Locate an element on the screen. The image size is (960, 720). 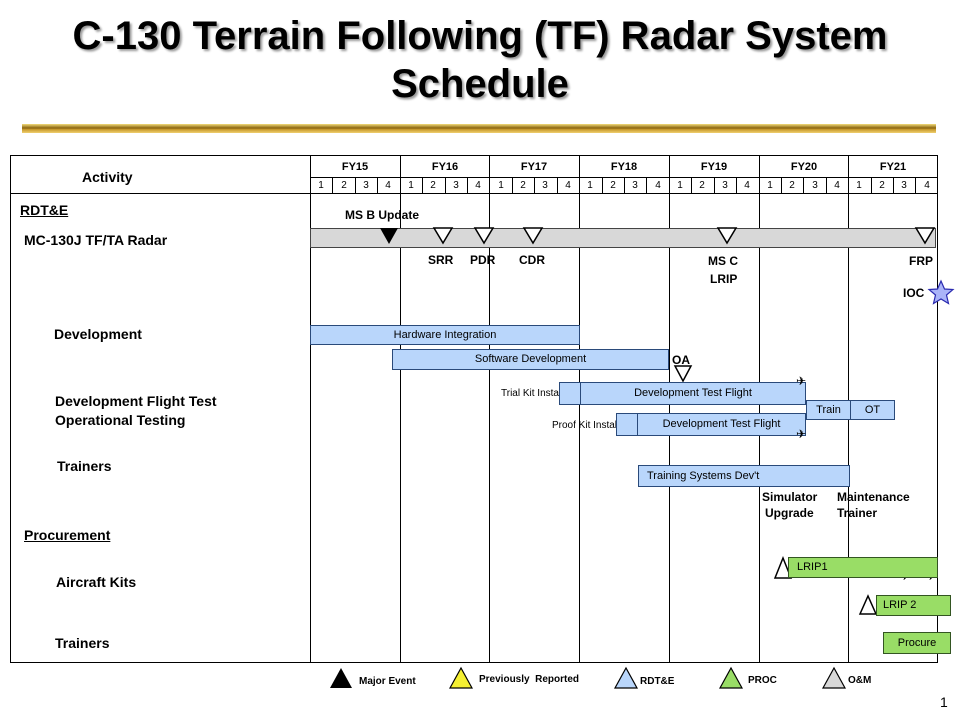
row-trainers-rdte: Trainers is located at coordinates (84, 466).